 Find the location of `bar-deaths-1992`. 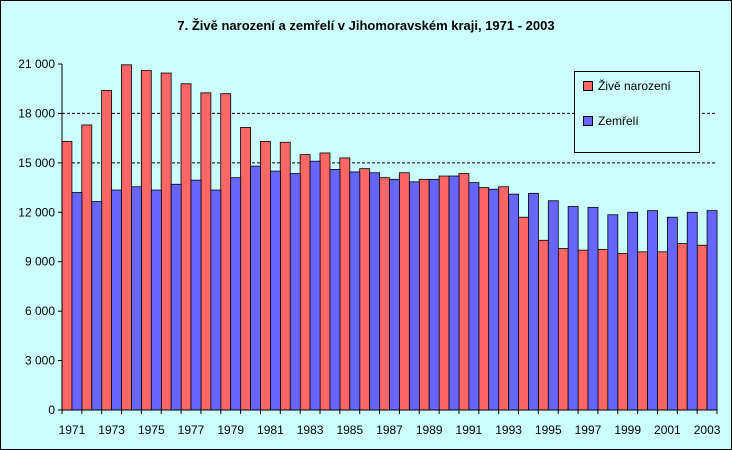

bar-deaths-1992 is located at coordinates (494, 299).